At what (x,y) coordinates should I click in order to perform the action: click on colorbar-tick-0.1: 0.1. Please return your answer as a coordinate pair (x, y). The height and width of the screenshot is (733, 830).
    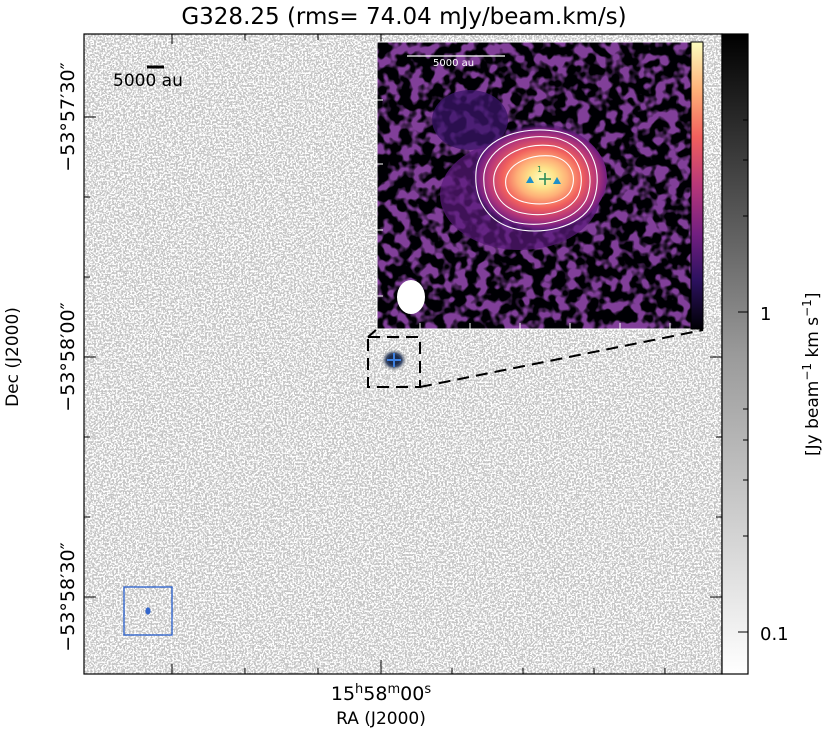
    Looking at the image, I should click on (774, 634).